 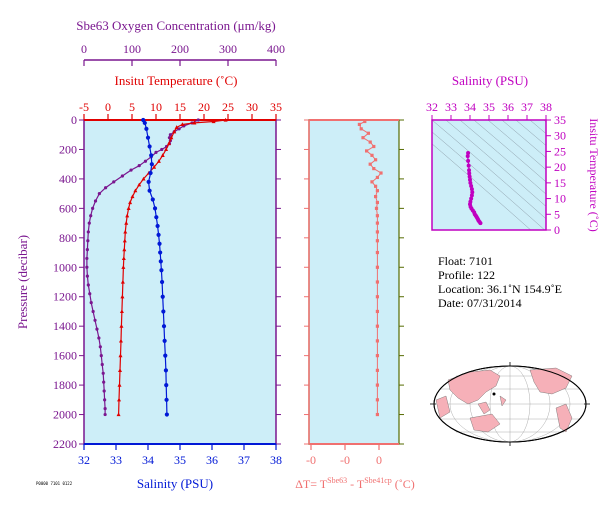 What do you see at coordinates (108, 107) in the screenshot?
I see `temperature-tick-label: 0` at bounding box center [108, 107].